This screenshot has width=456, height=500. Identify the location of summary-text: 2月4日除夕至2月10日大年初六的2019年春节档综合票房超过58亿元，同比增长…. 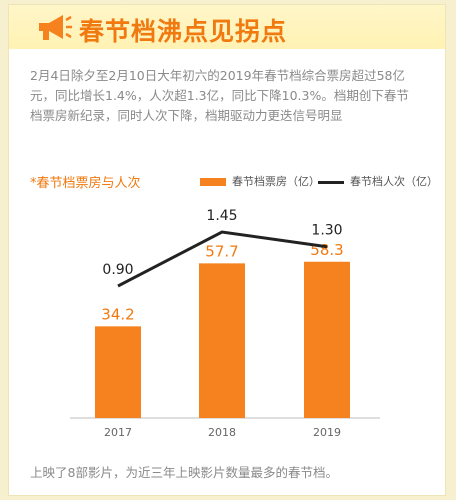
(219, 95).